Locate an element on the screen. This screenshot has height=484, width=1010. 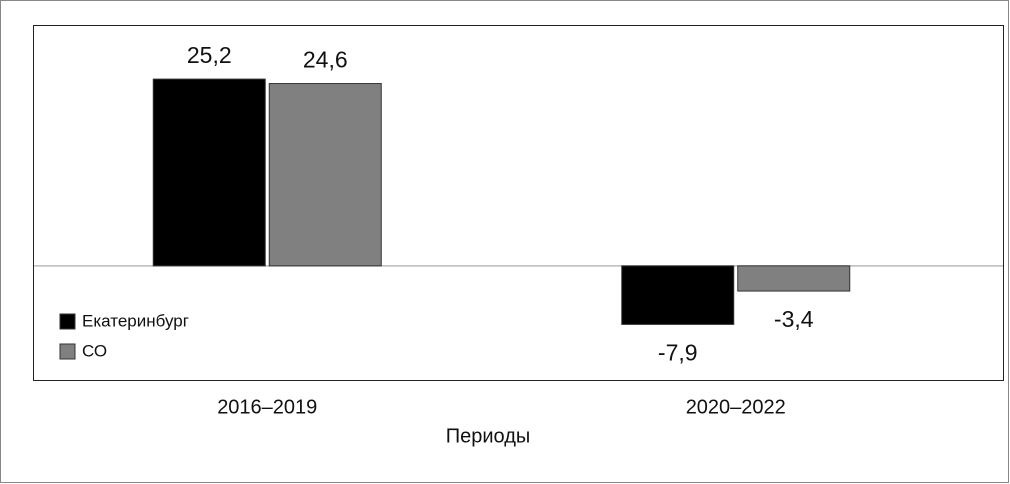
legend-label: СО is located at coordinates (94, 350).